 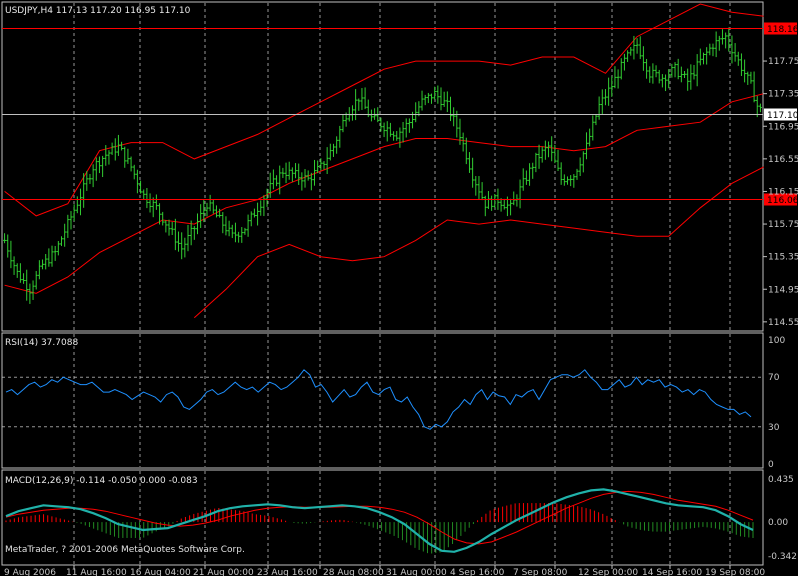 I want to click on macd-signal-line, so click(x=379, y=517).